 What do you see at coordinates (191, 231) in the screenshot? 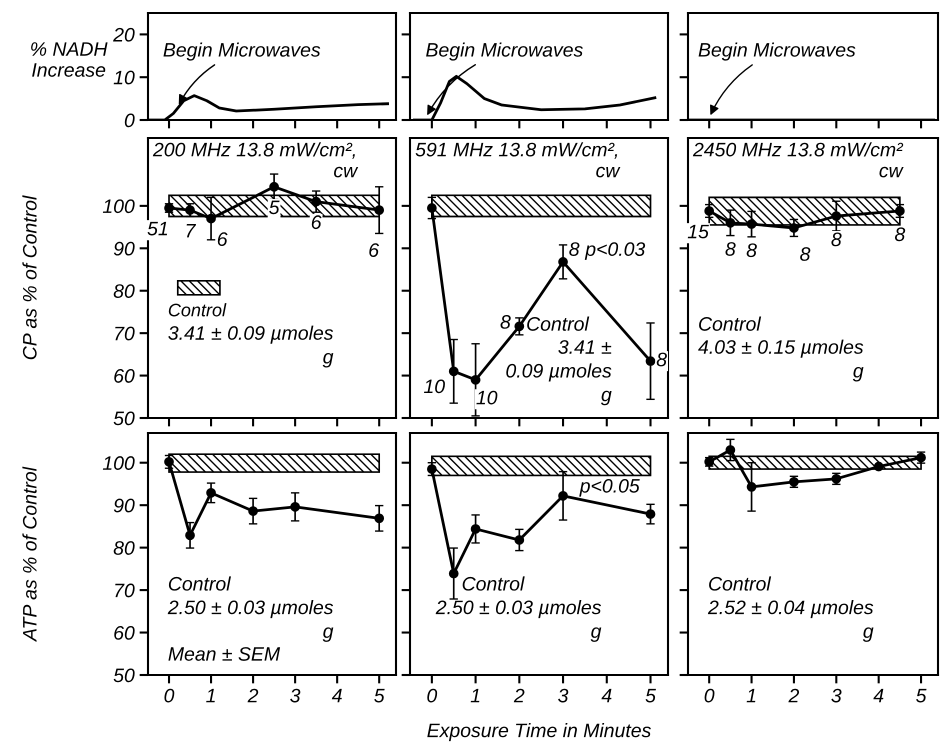
I see `annotation: 7` at bounding box center [191, 231].